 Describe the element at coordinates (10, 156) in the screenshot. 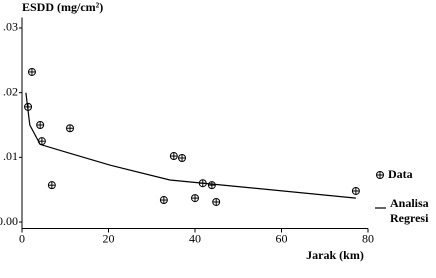

I see `y-tick-label: .01` at that location.